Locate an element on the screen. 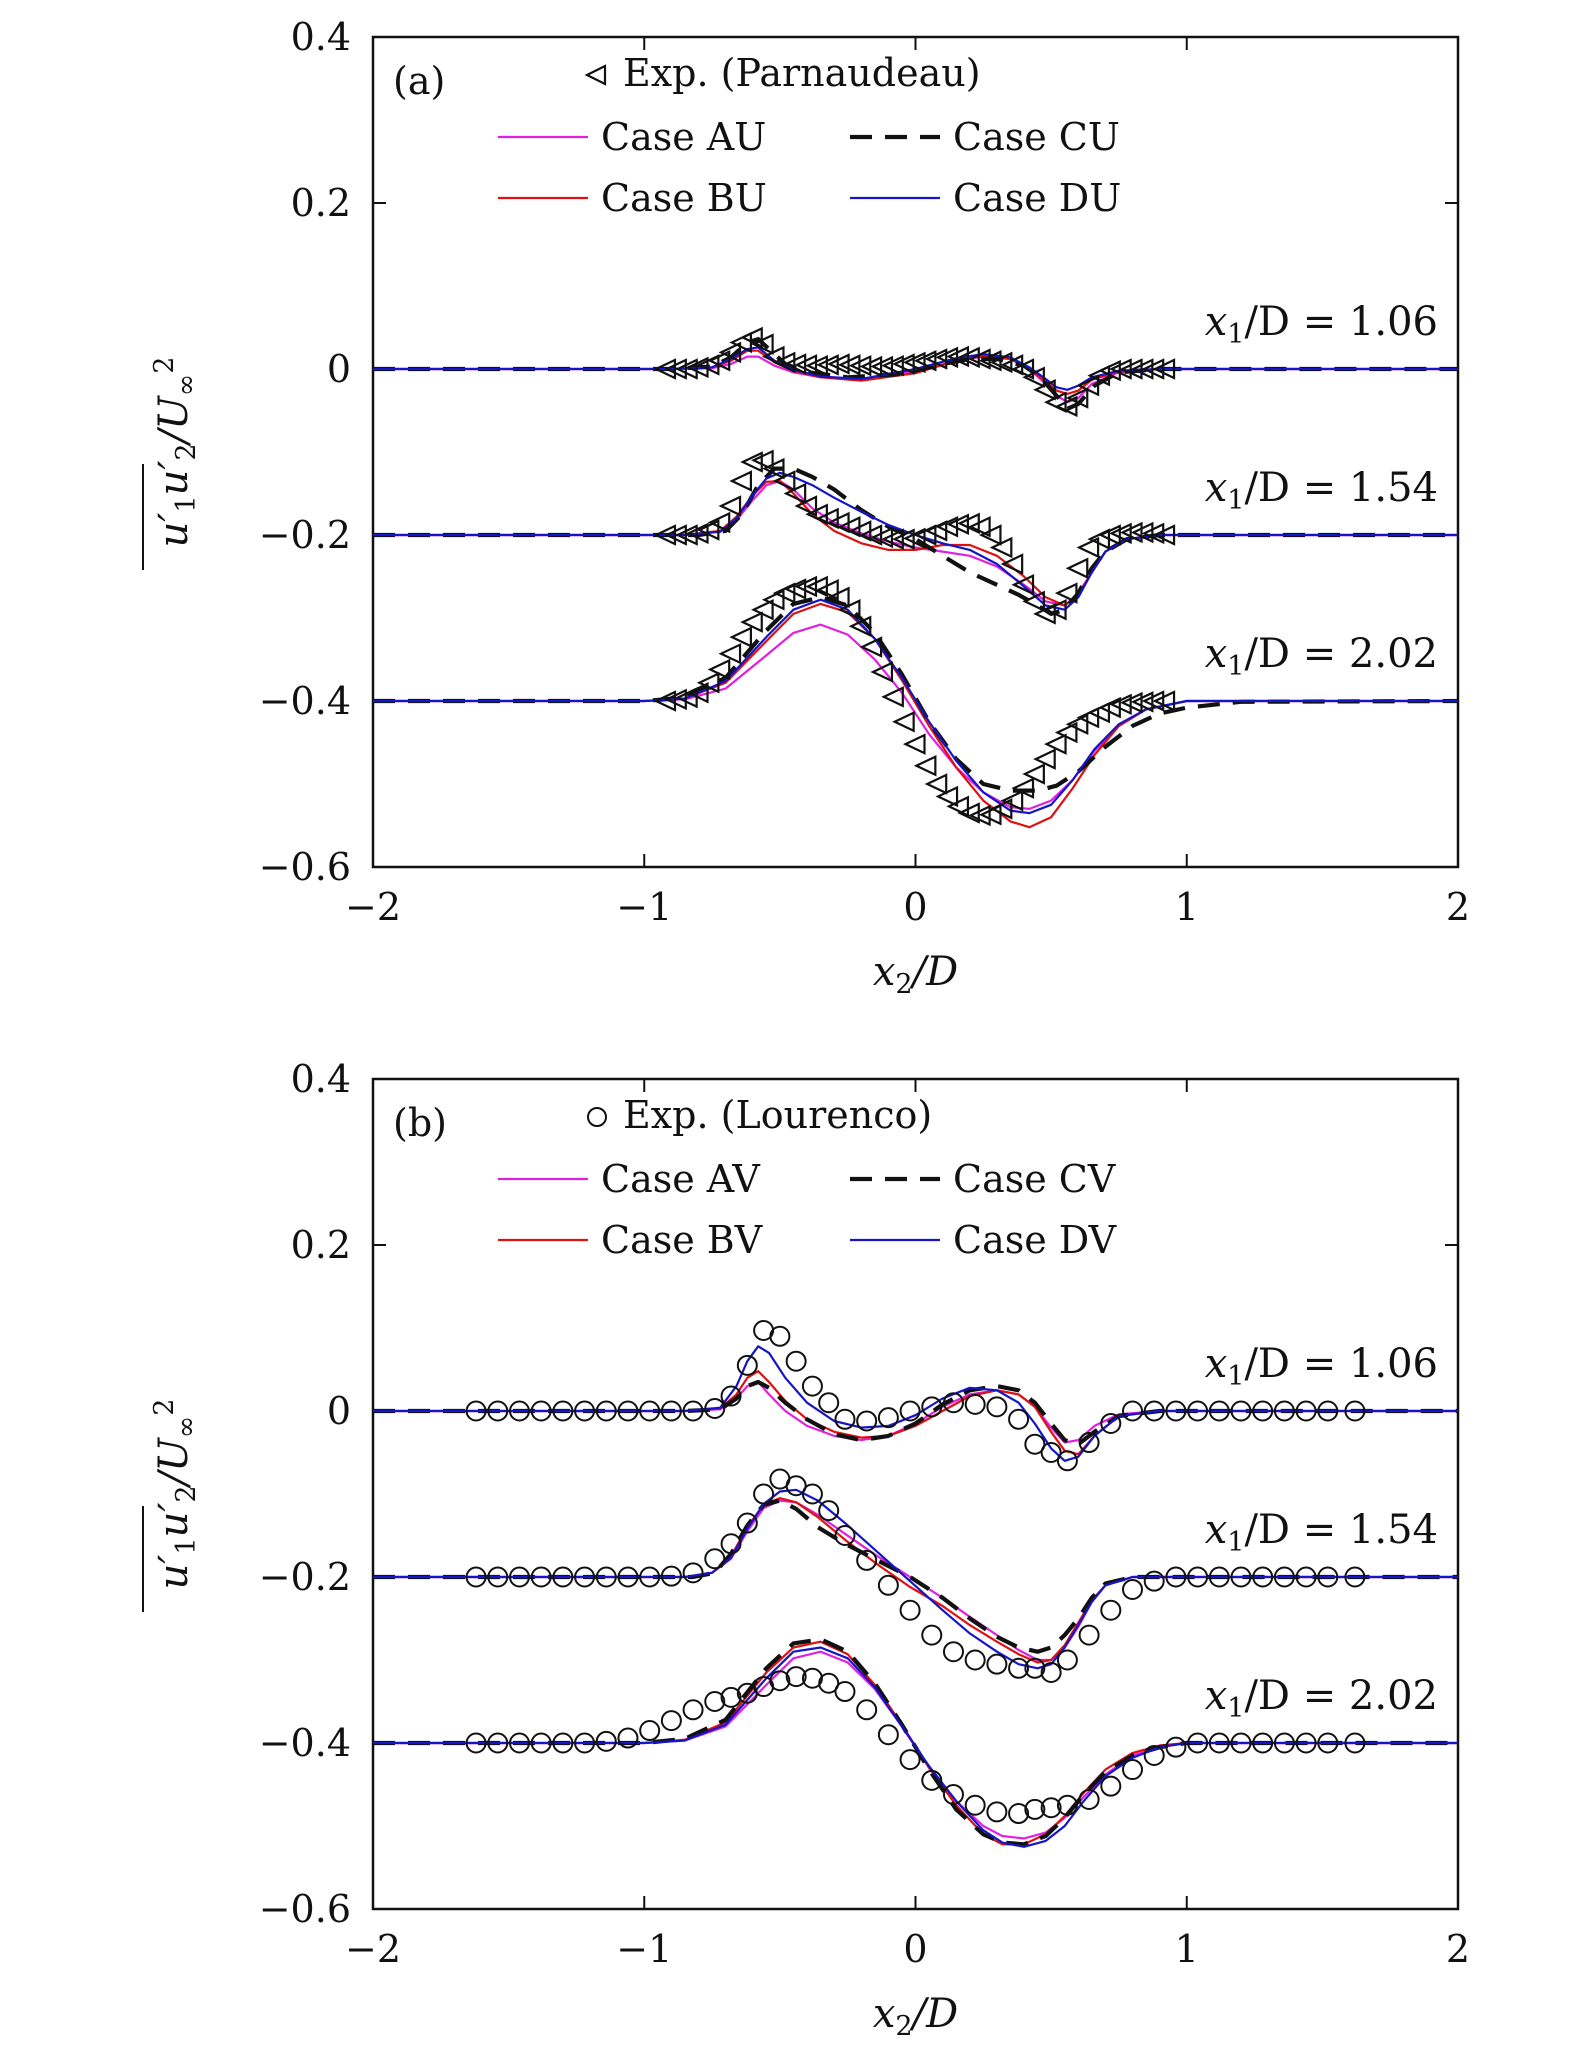 The image size is (1575, 2057). legend-case-a-label: Case AU is located at coordinates (683, 137).